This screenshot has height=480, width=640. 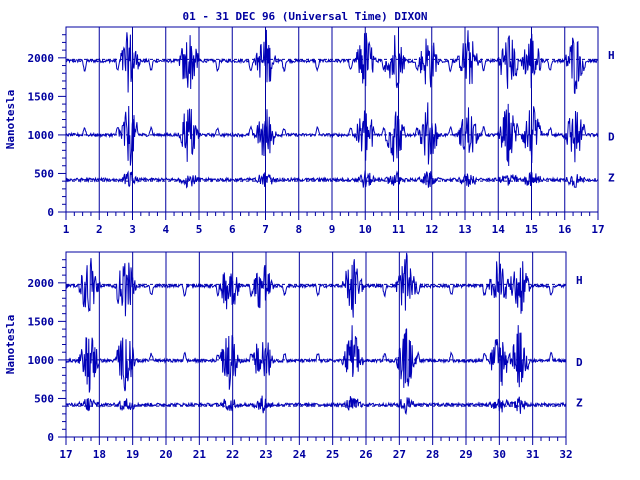 I want to click on x-tick-label: 25, so click(x=332, y=454).